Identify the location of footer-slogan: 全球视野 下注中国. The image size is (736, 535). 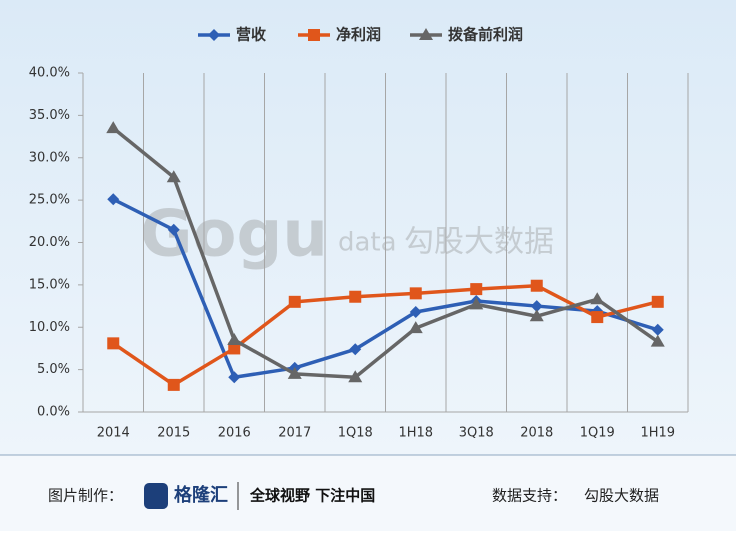
(312, 496).